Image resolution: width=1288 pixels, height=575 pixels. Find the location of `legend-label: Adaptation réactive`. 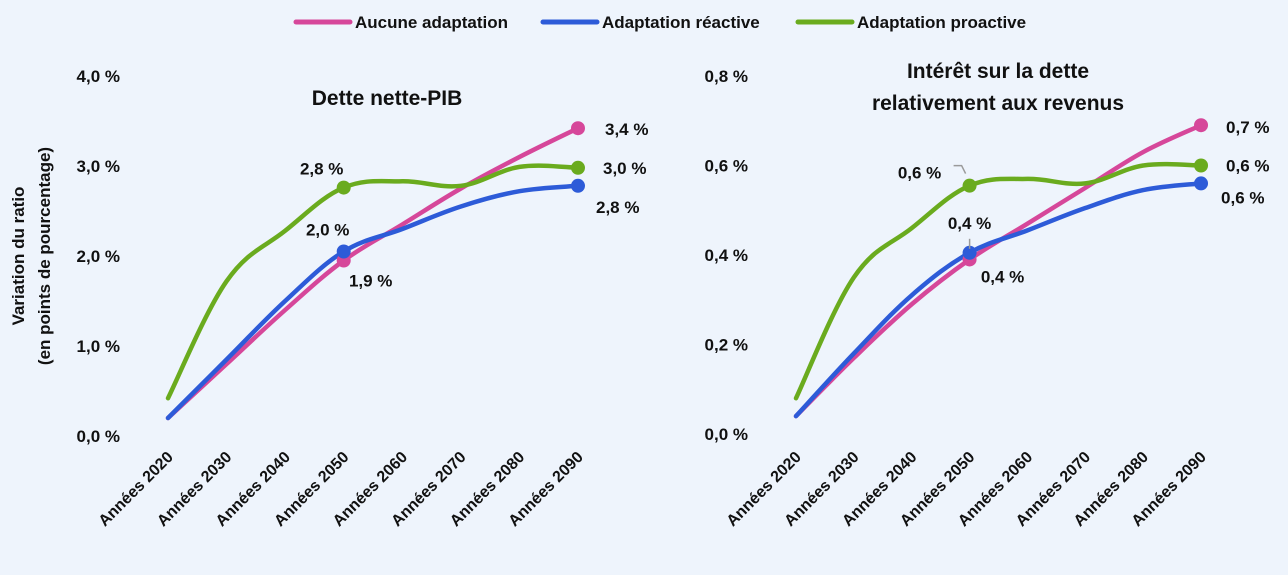

legend-label: Adaptation réactive is located at coordinates (681, 22).